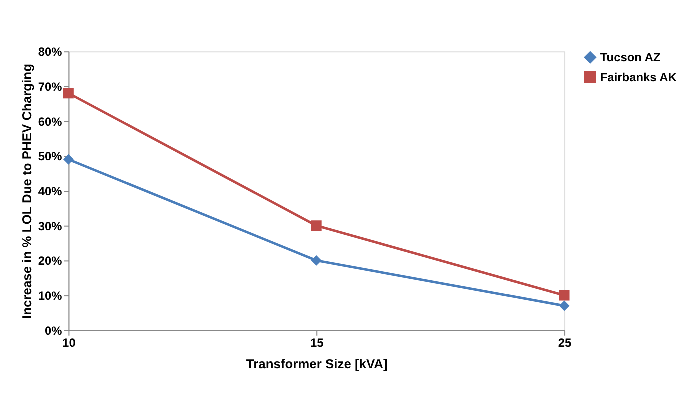 The height and width of the screenshot is (419, 688). I want to click on x-tick-label: 10, so click(69, 343).